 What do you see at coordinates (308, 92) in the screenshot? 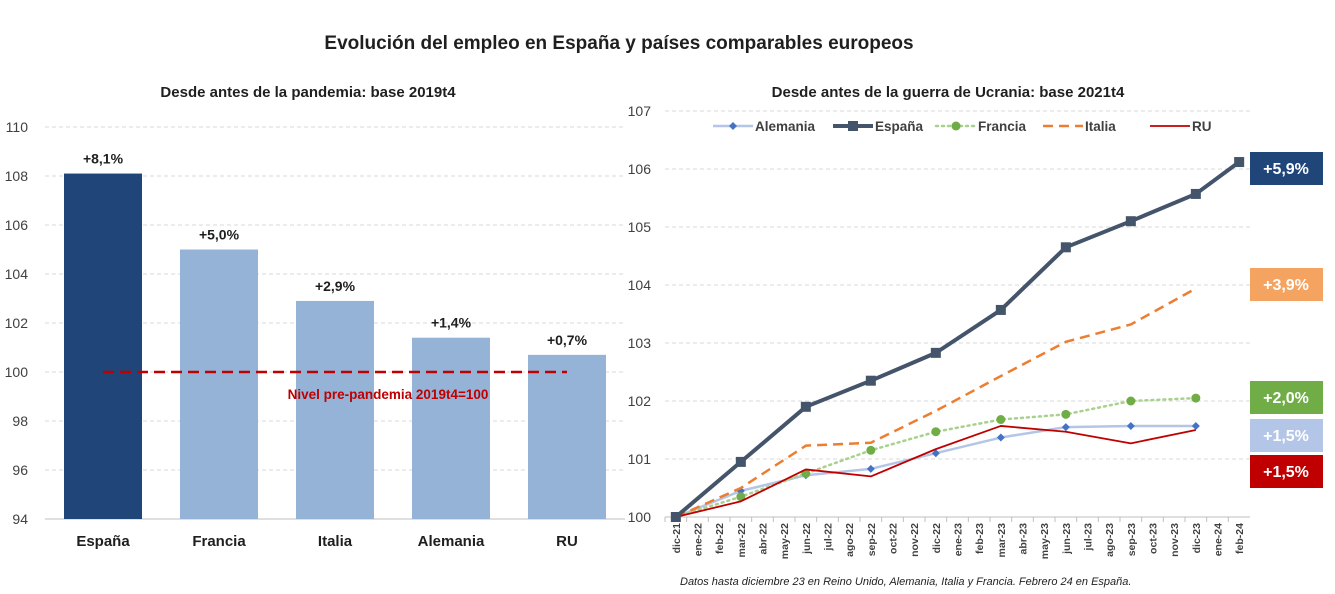
I see `bar-chart-title: Desde antes de la pandemia: base 2019t4` at bounding box center [308, 92].